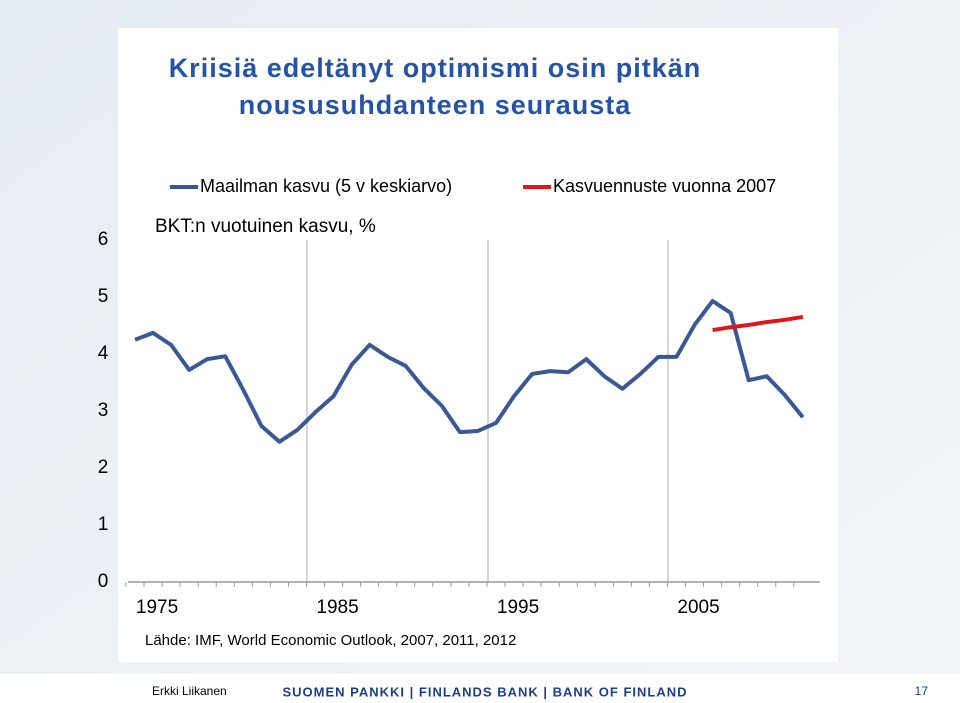  I want to click on legend-label: Maailman kasvu (5 v keskiarvo), so click(326, 186).